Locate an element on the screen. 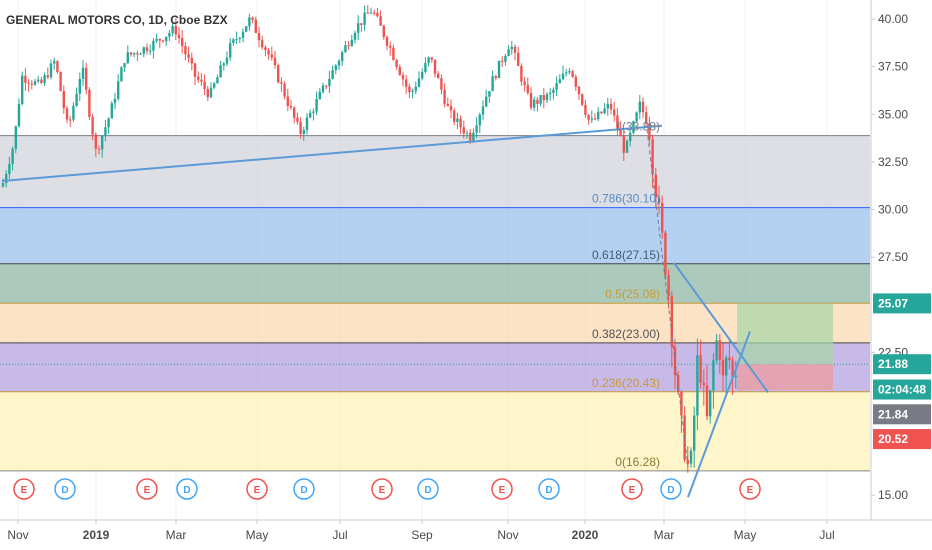  time-tick-label: 2019 is located at coordinates (96, 535).